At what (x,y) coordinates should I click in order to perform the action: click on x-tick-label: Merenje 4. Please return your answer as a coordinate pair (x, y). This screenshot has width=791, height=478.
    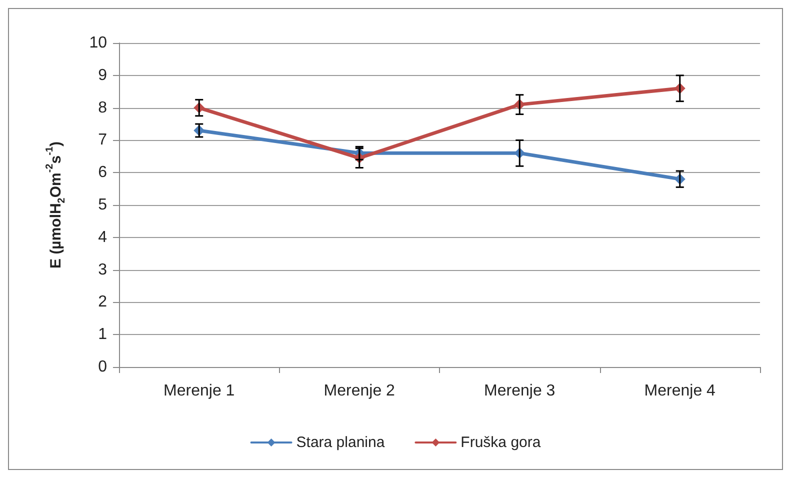
    Looking at the image, I should click on (680, 391).